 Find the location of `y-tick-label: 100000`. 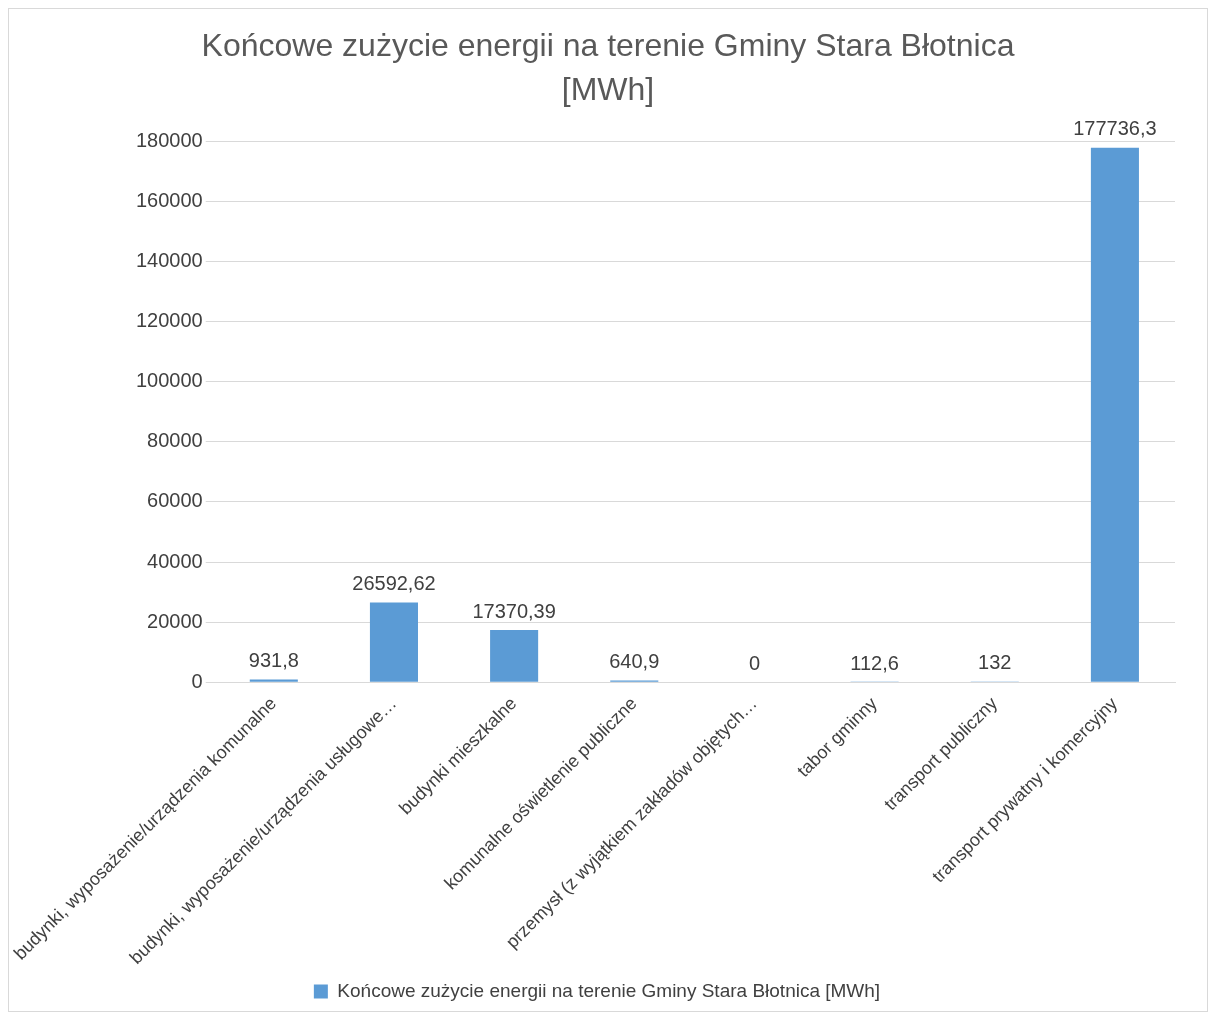

y-tick-label: 100000 is located at coordinates (169, 380).